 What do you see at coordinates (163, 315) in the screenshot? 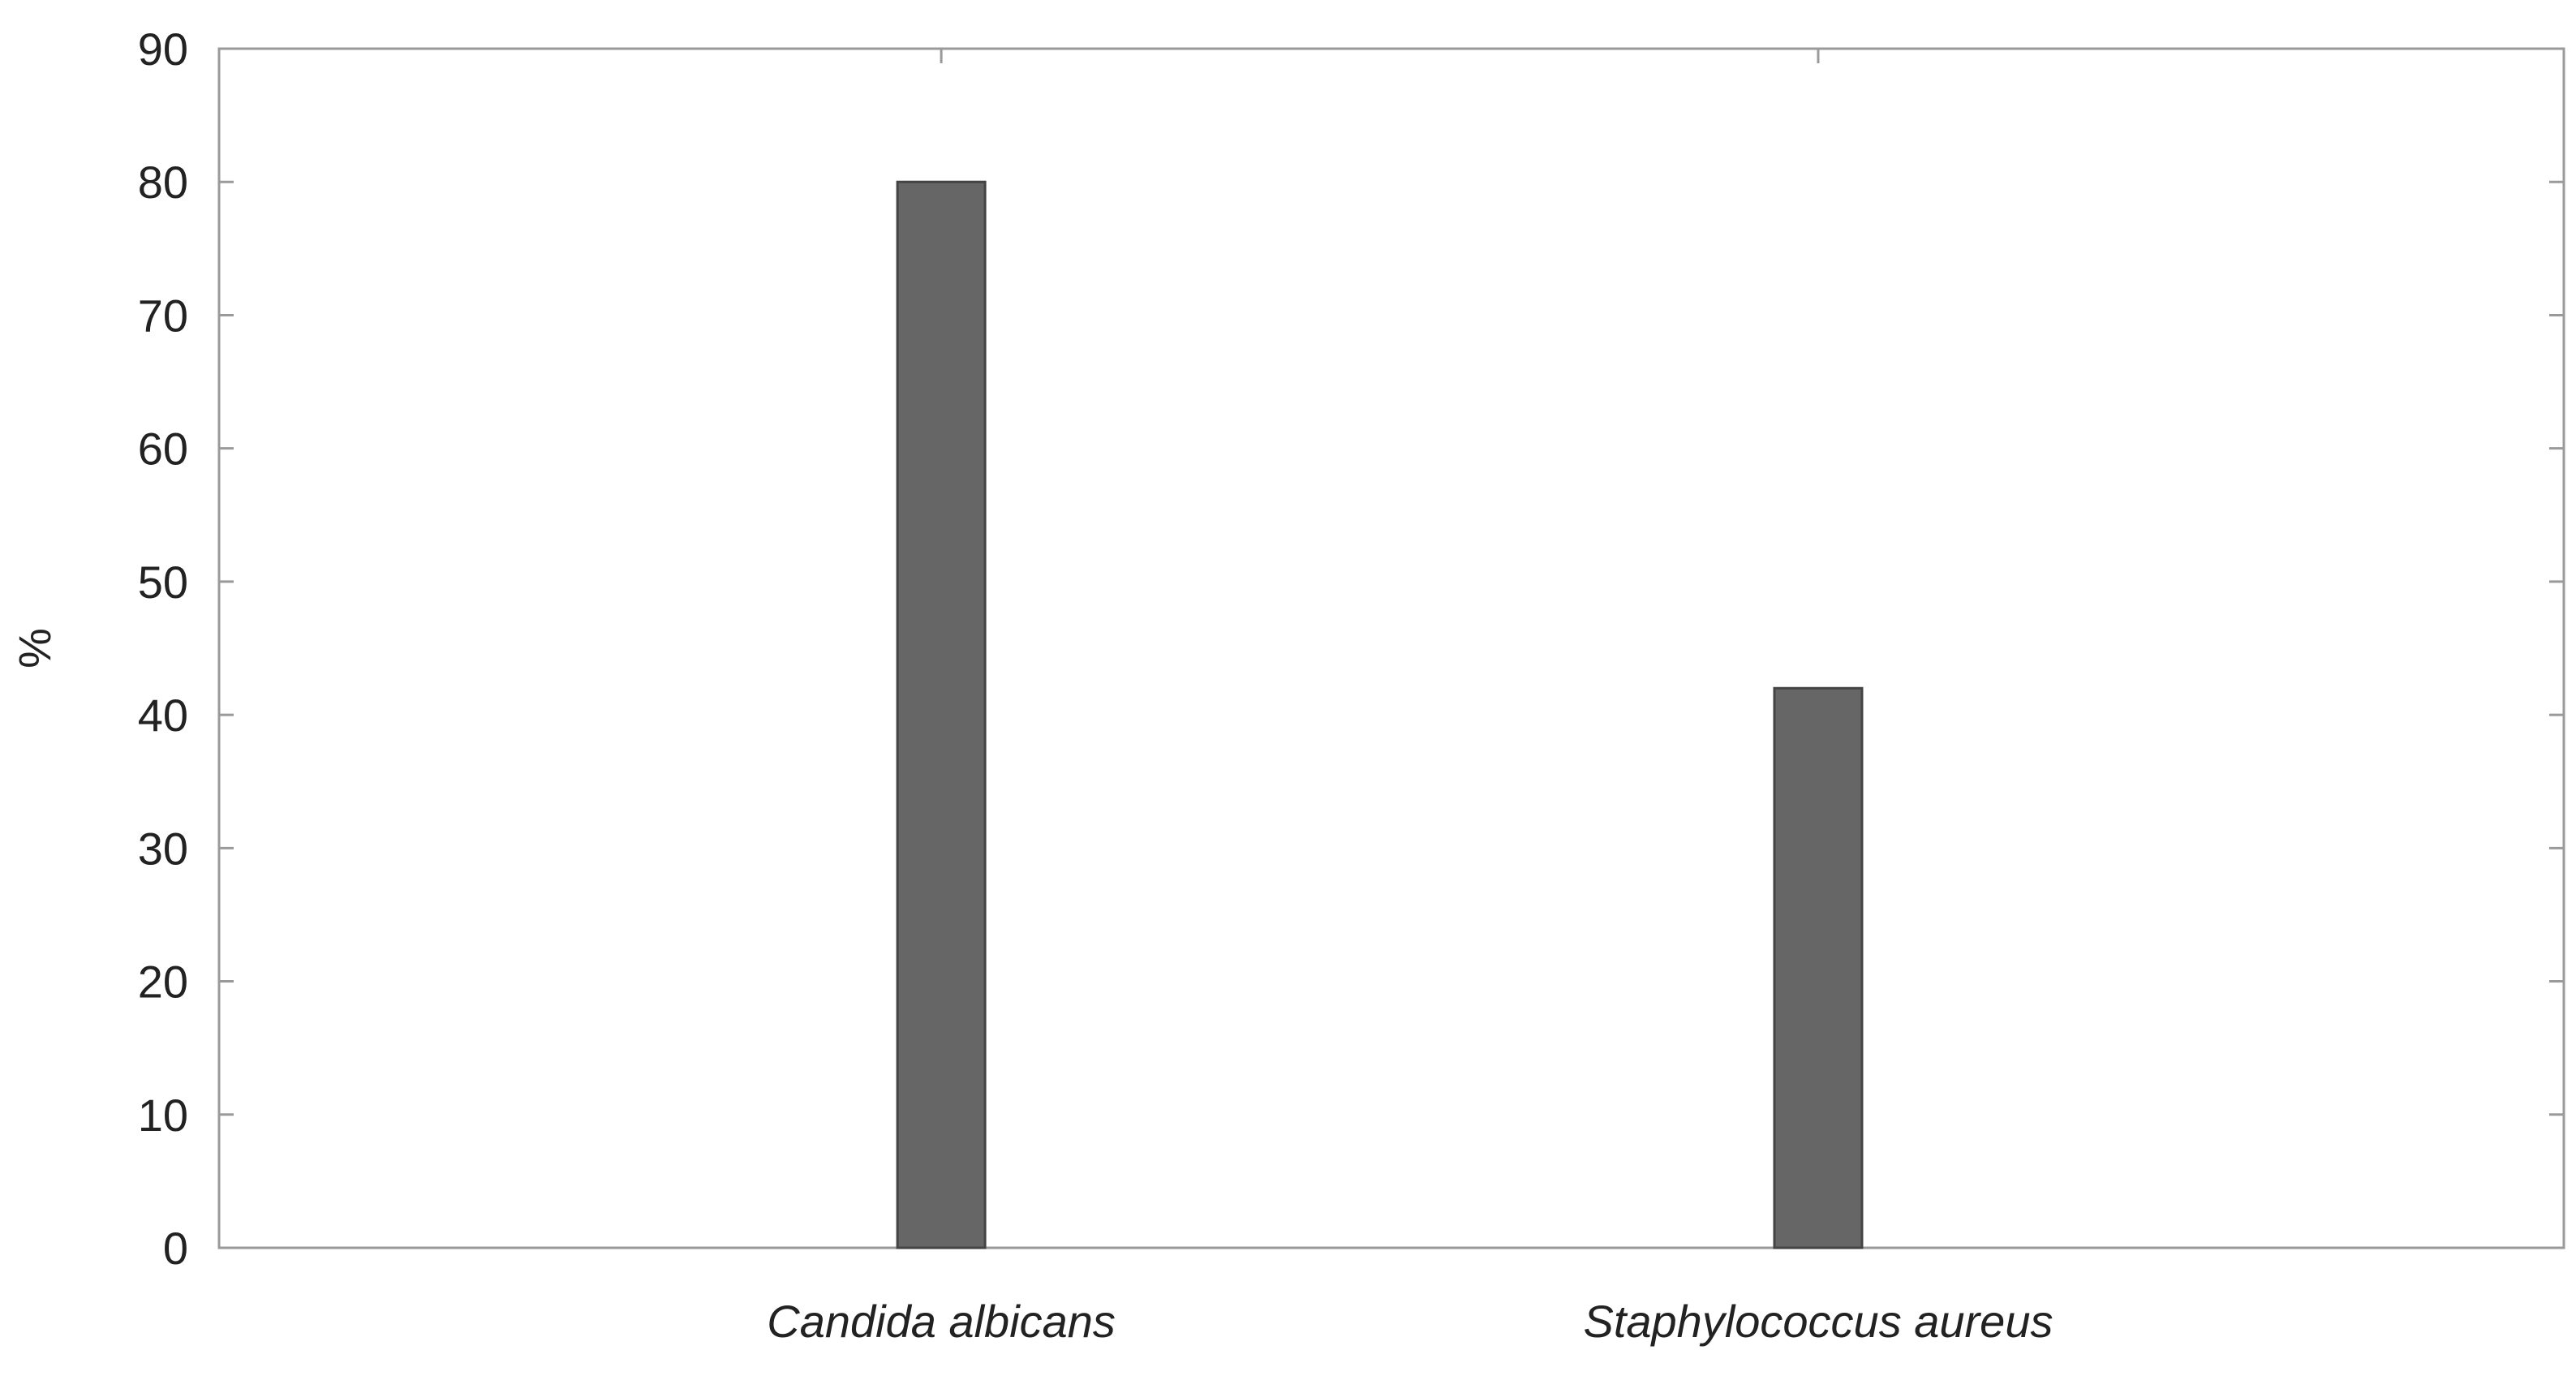
I see `y-tick-label: 70` at bounding box center [163, 315].